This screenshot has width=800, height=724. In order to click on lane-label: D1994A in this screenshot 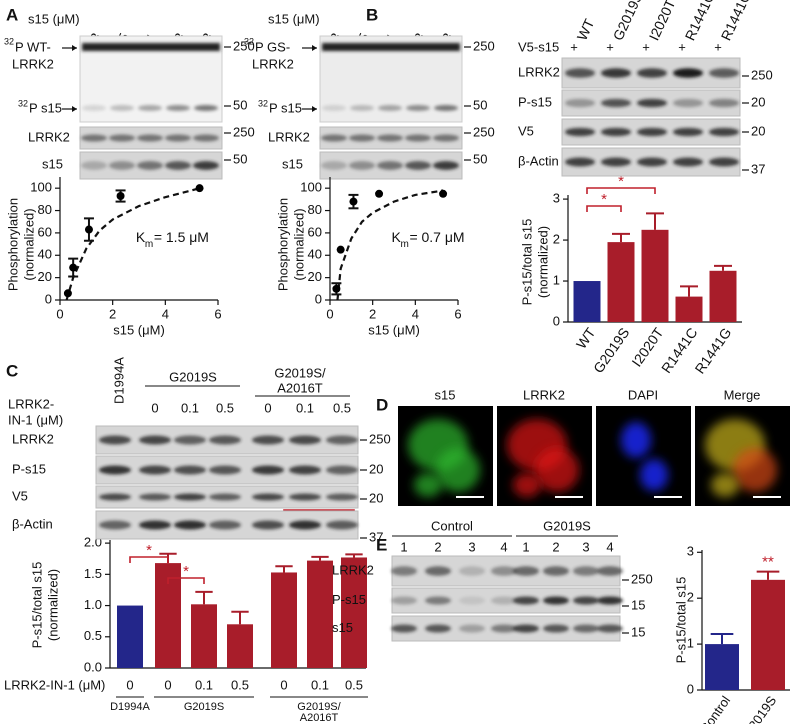, I will do `click(118, 380)`.